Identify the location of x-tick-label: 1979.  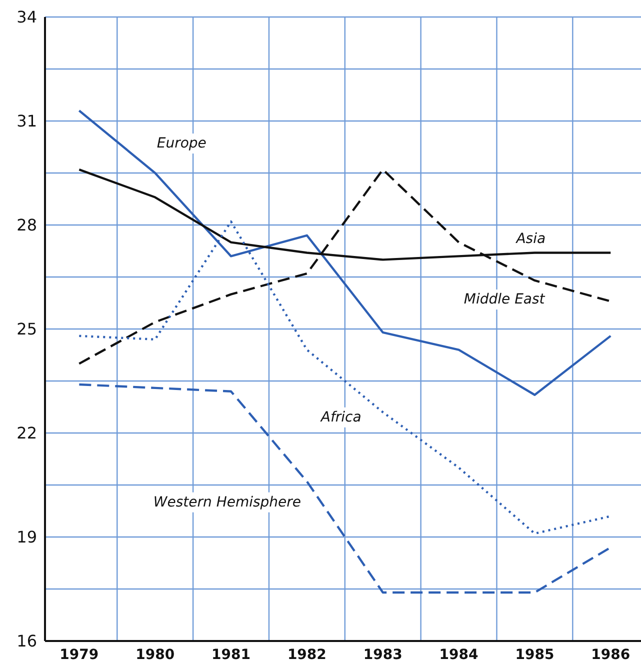
(79, 654).